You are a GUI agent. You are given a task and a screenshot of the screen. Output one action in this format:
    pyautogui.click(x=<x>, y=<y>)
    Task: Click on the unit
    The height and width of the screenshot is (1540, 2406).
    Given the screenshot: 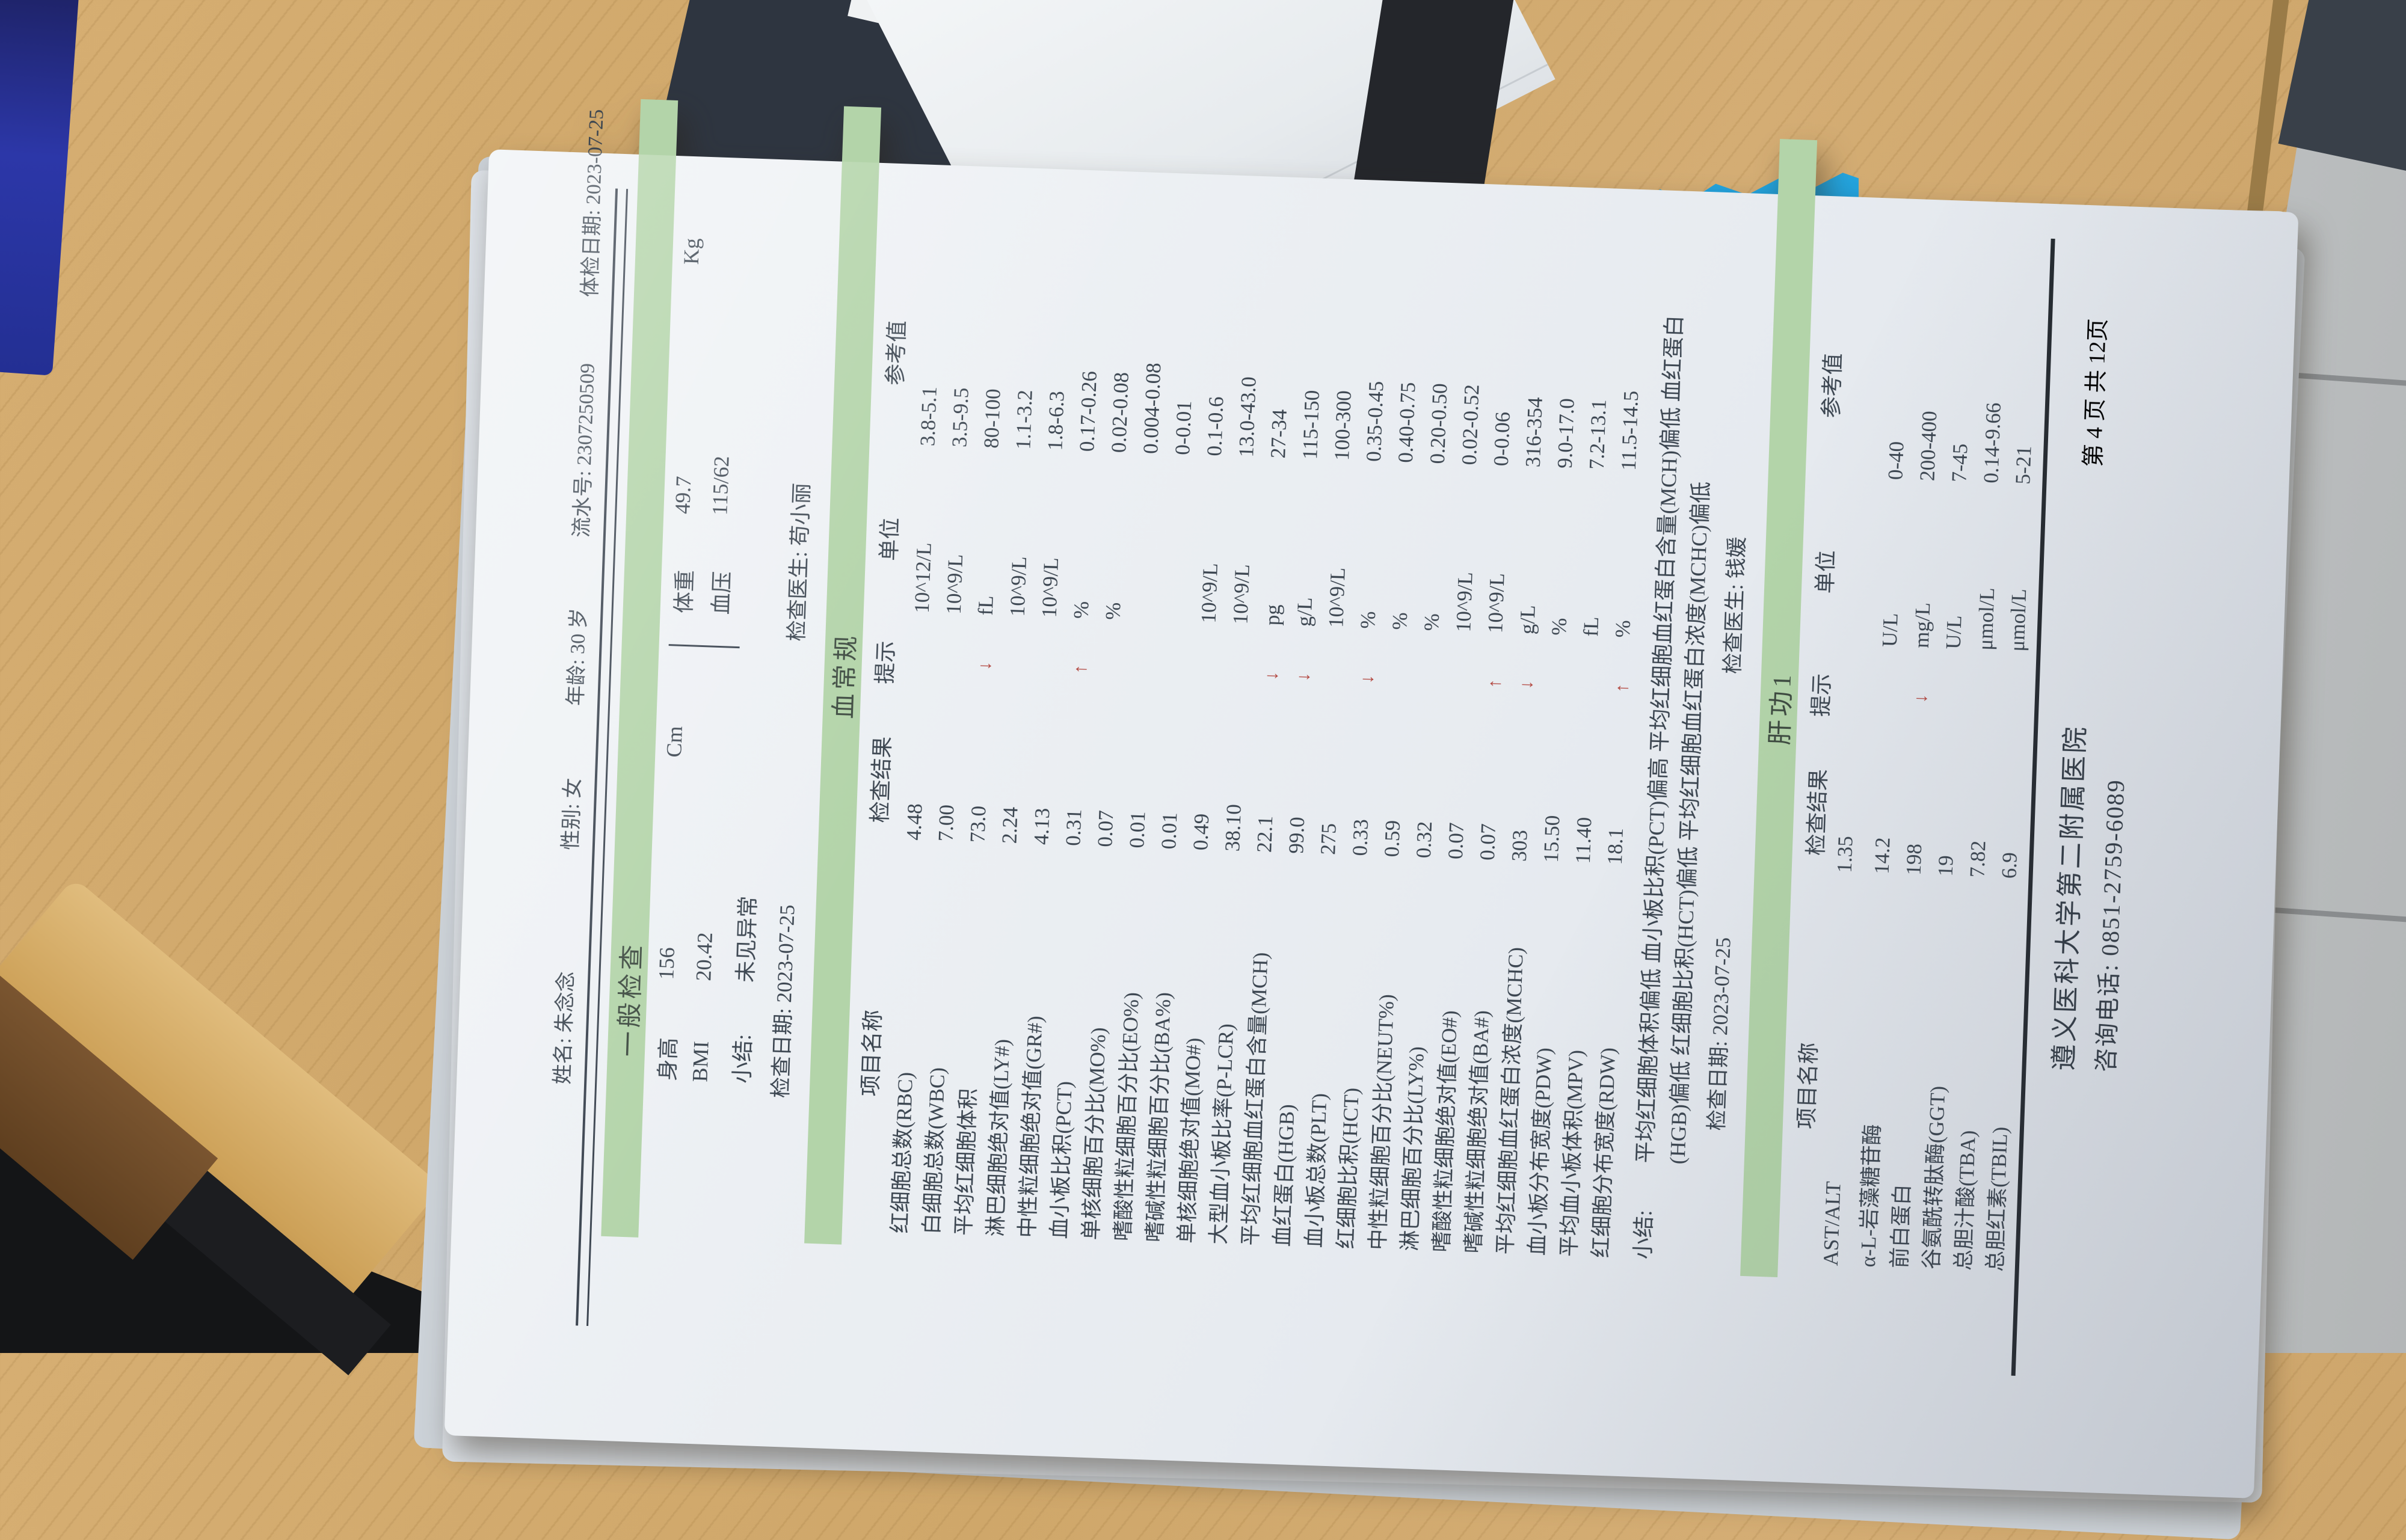 What is the action you would take?
    pyautogui.click(x=1154, y=548)
    